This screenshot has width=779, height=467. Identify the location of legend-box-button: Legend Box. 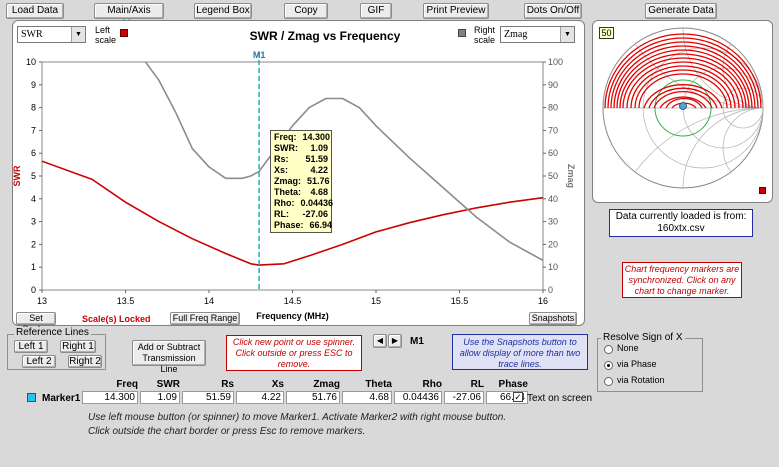
(223, 11).